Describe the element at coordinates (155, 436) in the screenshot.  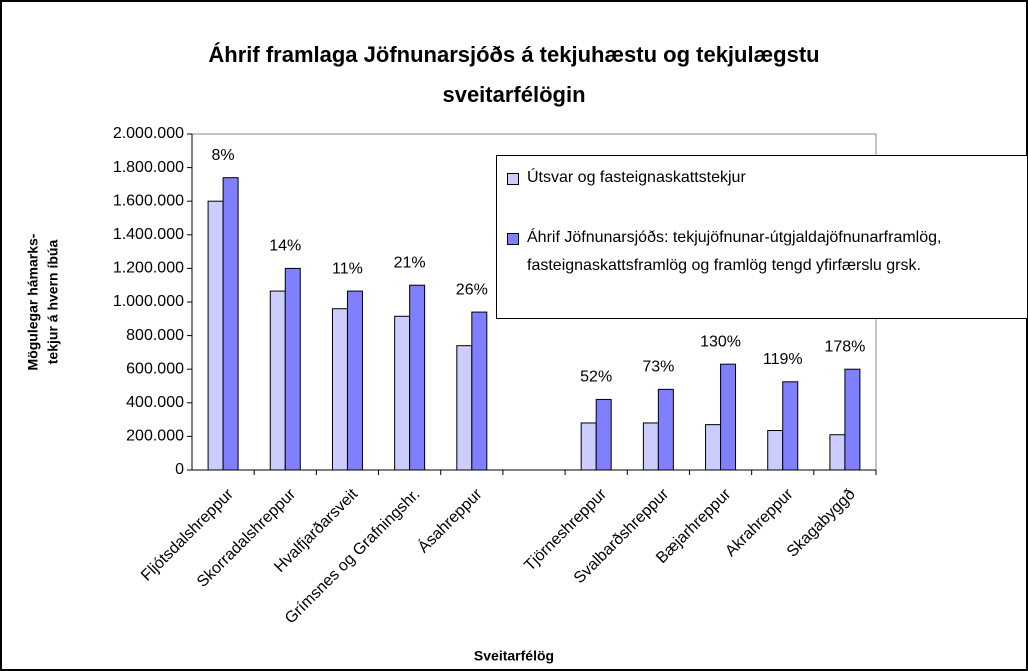
I see `y-tick-label: 200.000` at that location.